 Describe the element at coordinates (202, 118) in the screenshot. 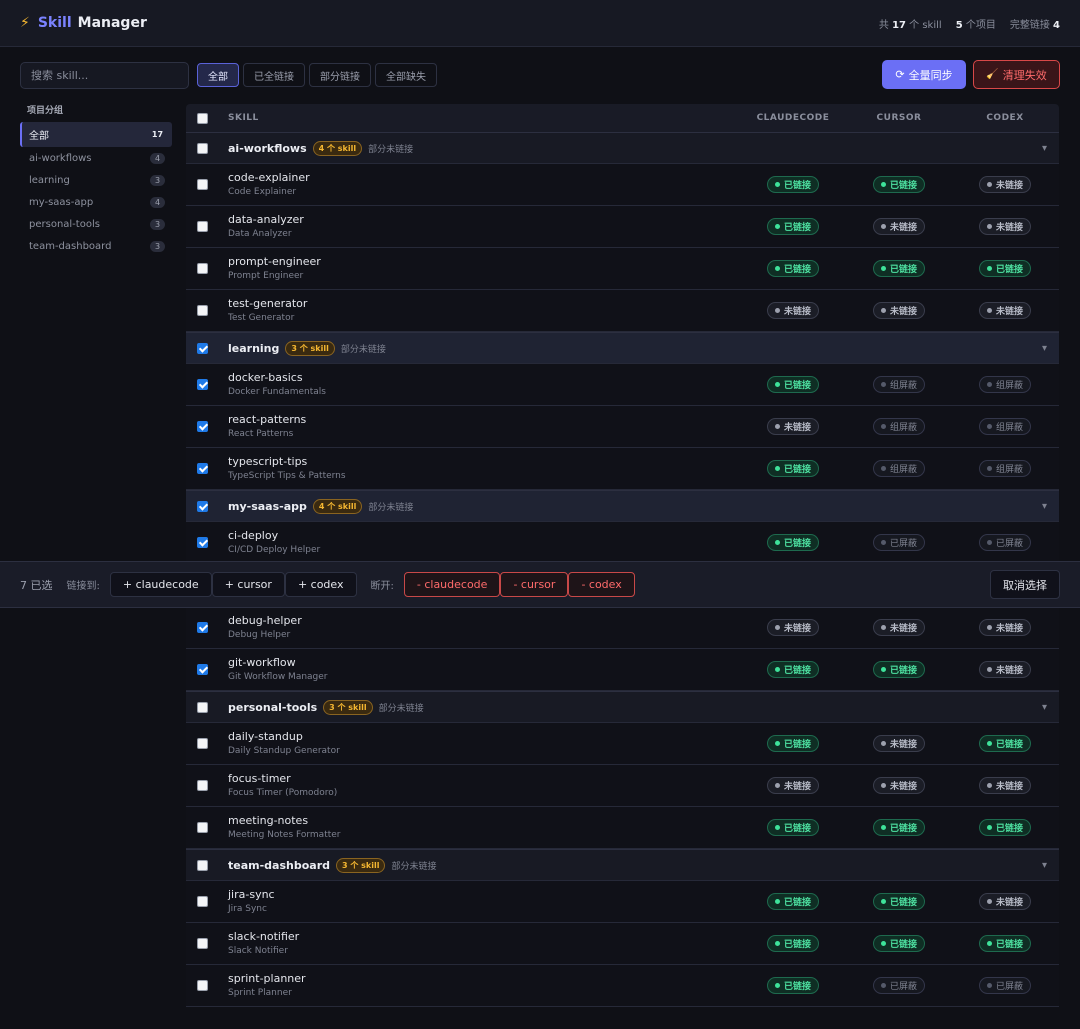

I see `select-all-checkbox` at that location.